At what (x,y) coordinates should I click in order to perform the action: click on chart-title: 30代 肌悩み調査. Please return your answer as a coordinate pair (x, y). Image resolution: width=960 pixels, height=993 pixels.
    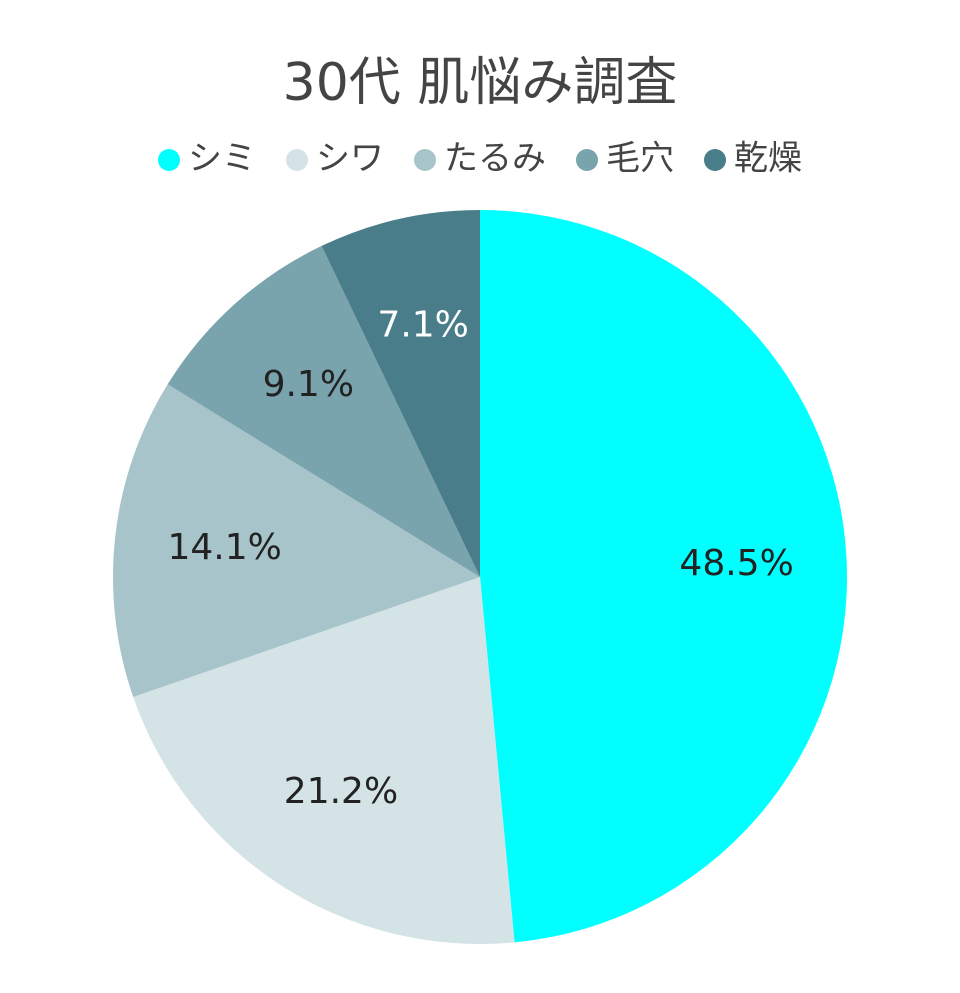
    Looking at the image, I should click on (480, 83).